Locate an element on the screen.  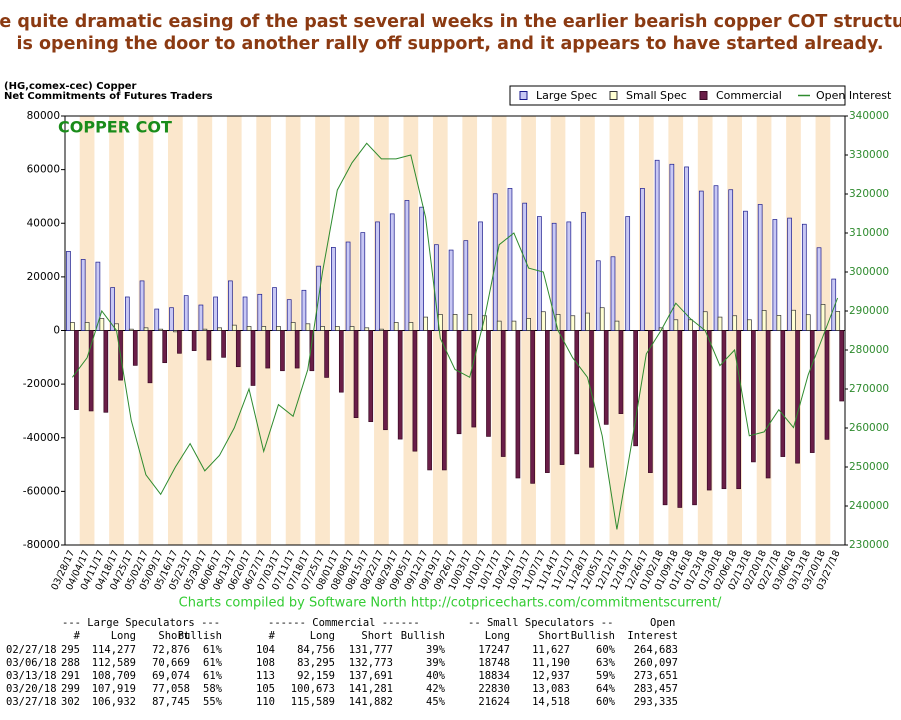
table-cell: 11,627 is located at coordinates (551, 650).